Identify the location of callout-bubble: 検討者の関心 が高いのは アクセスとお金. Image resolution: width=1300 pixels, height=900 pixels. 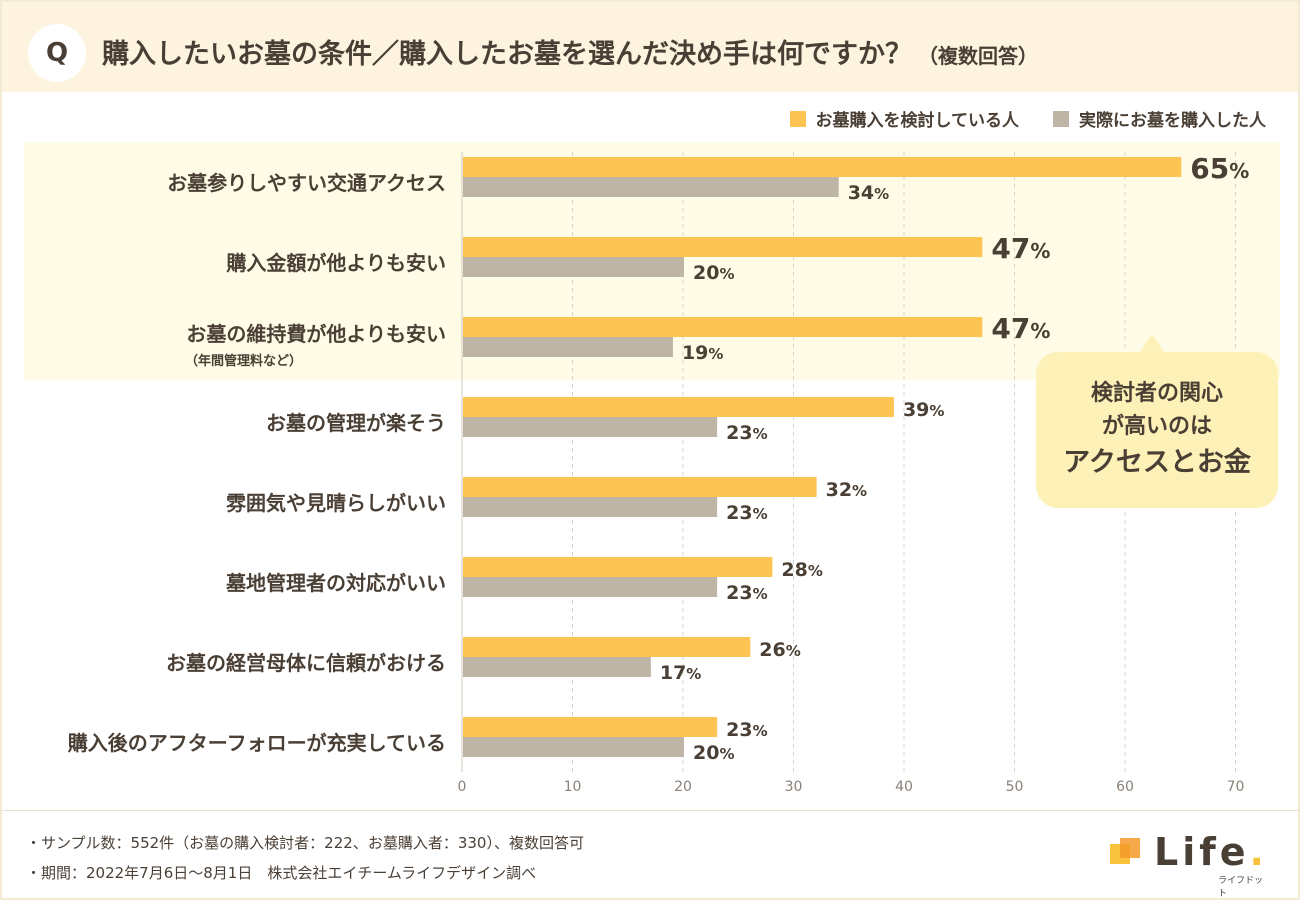
(1157, 421).